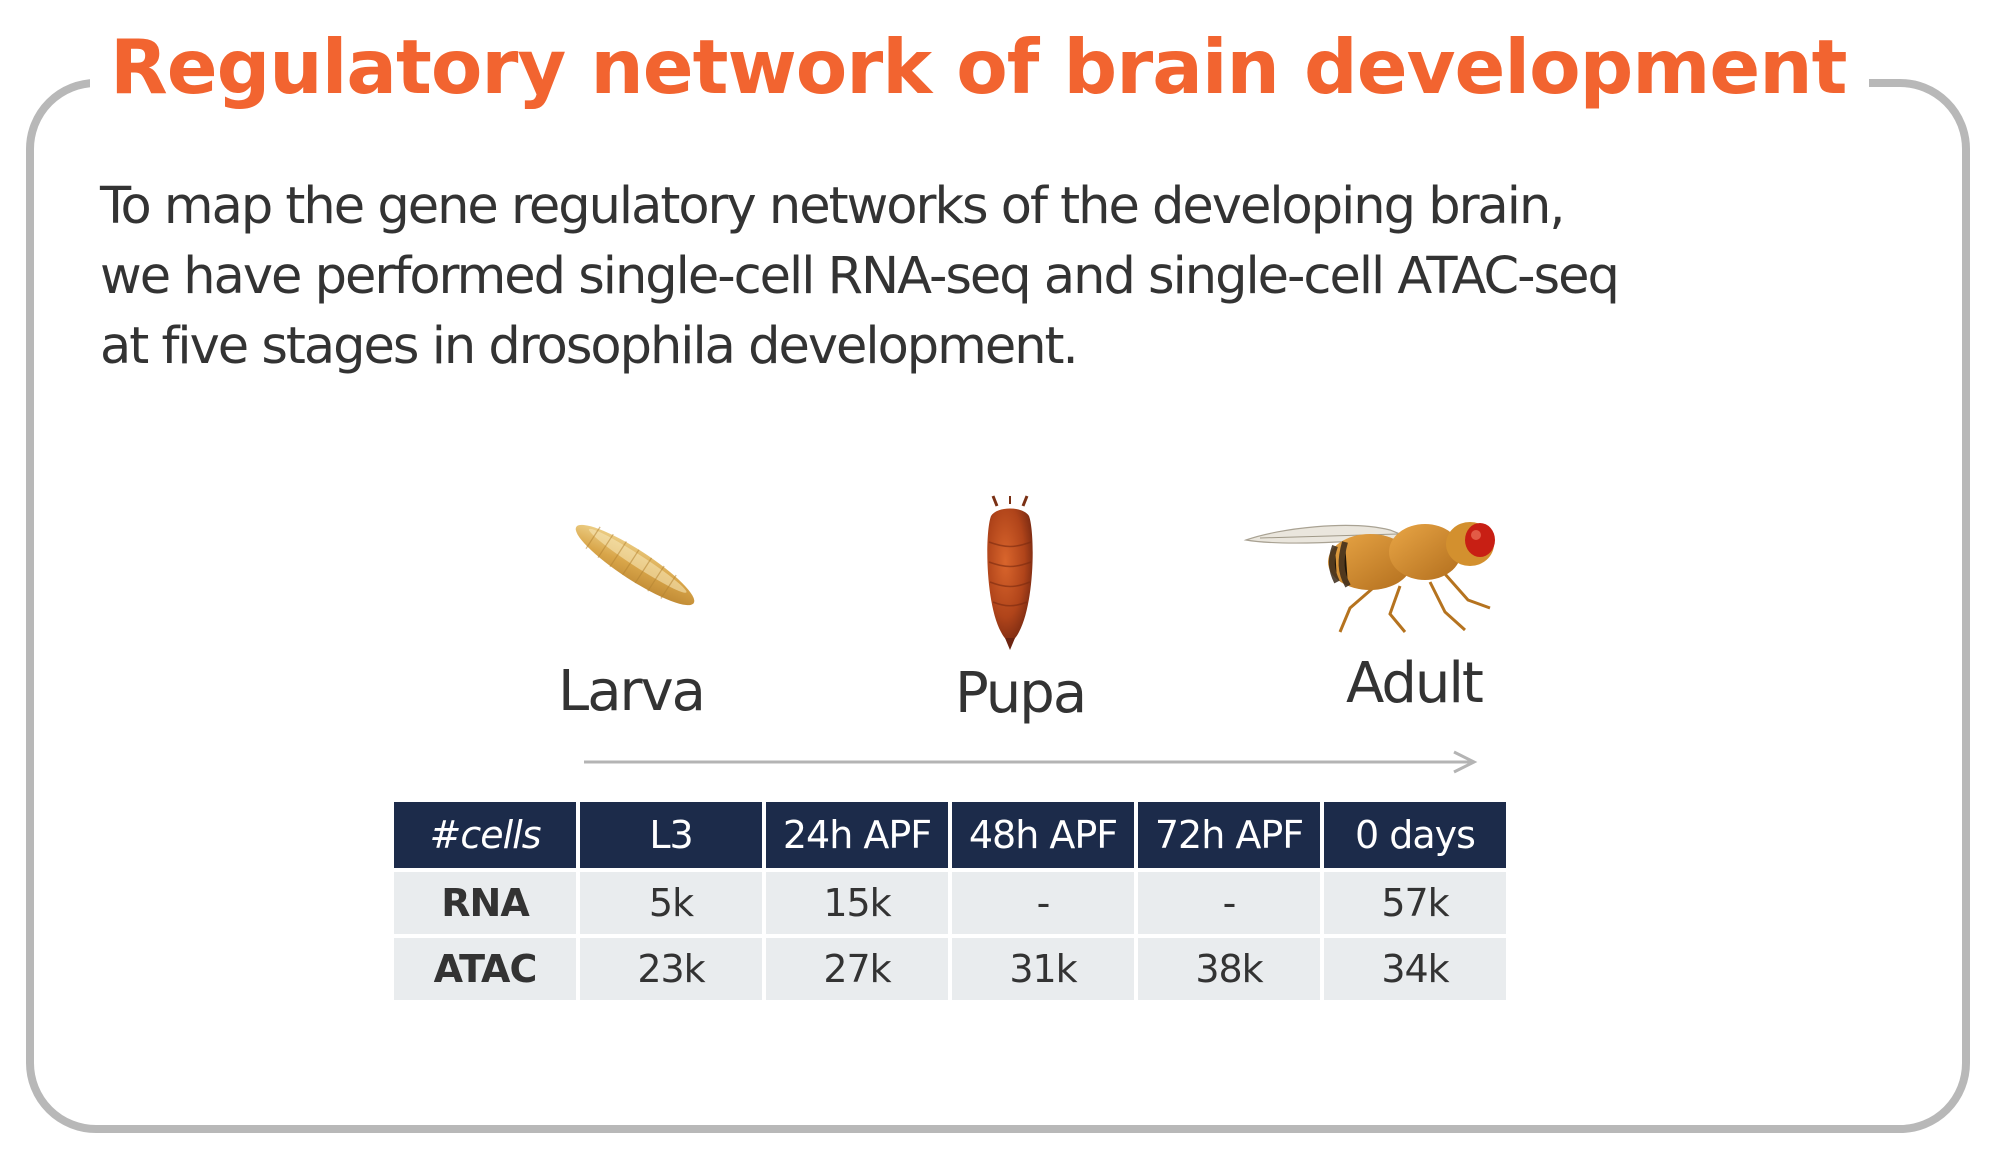 Image resolution: width=2004 pixels, height=1160 pixels. I want to click on table-cell: 38k, so click(1229, 969).